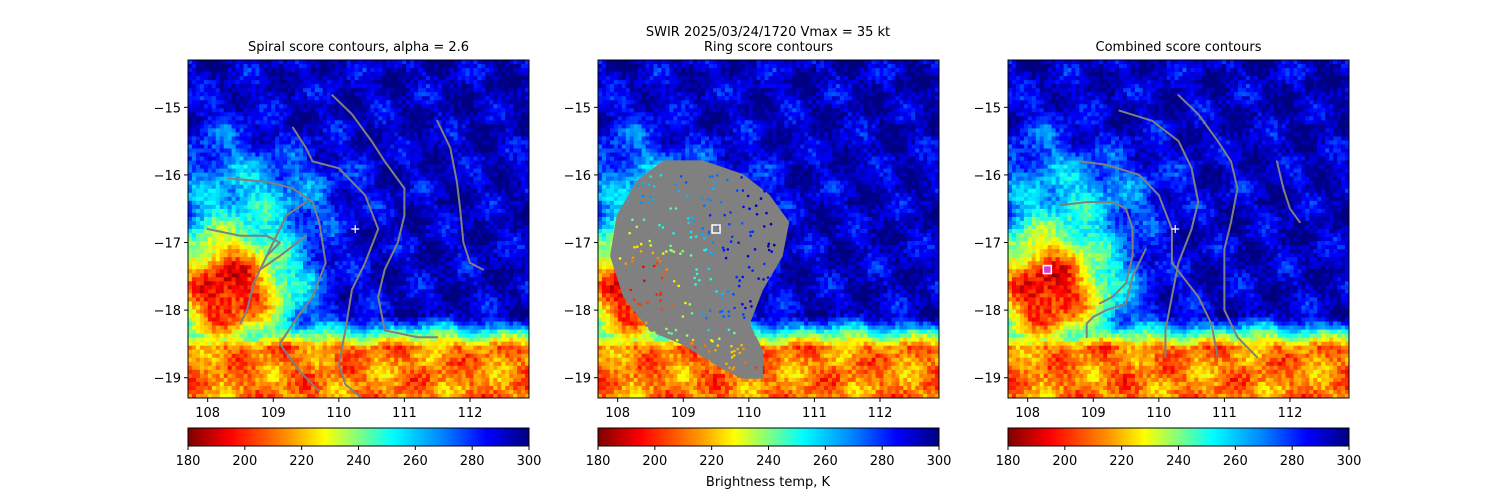 Image resolution: width=1500 pixels, height=500 pixels. I want to click on colorbar-tick-label: 280, so click(472, 461).